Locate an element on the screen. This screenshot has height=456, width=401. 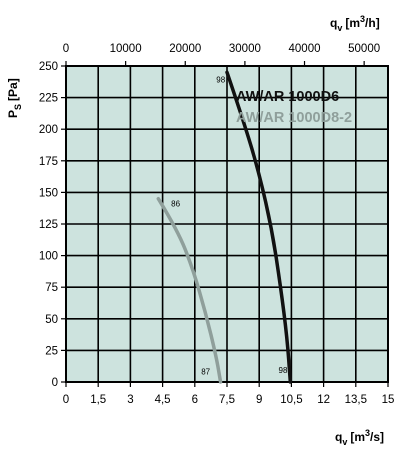
y-axis-title-sub: S is located at coordinates (18, 107).